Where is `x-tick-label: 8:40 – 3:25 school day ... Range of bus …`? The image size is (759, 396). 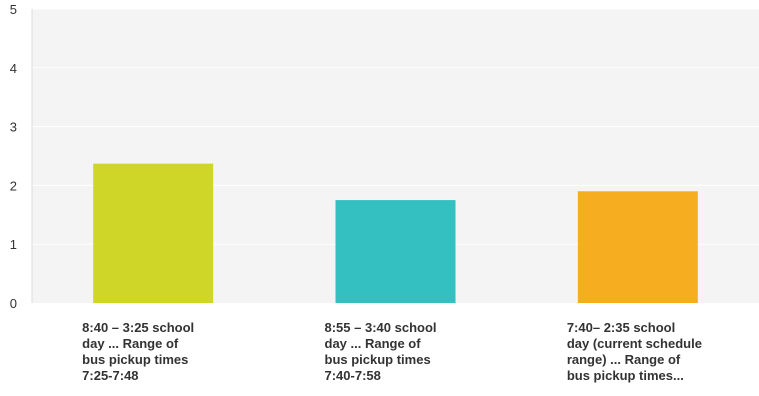 x-tick-label: 8:40 – 3:25 school day ... Range of bus … is located at coordinates (138, 351).